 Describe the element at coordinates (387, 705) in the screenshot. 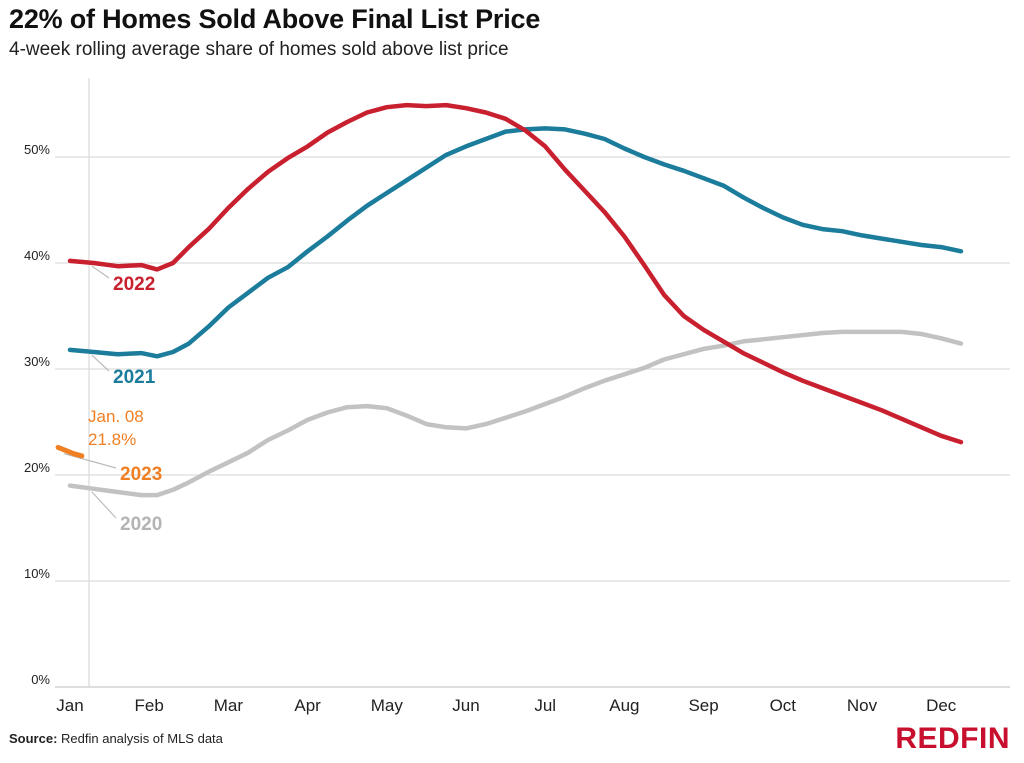

I see `x-tick-label: May` at that location.